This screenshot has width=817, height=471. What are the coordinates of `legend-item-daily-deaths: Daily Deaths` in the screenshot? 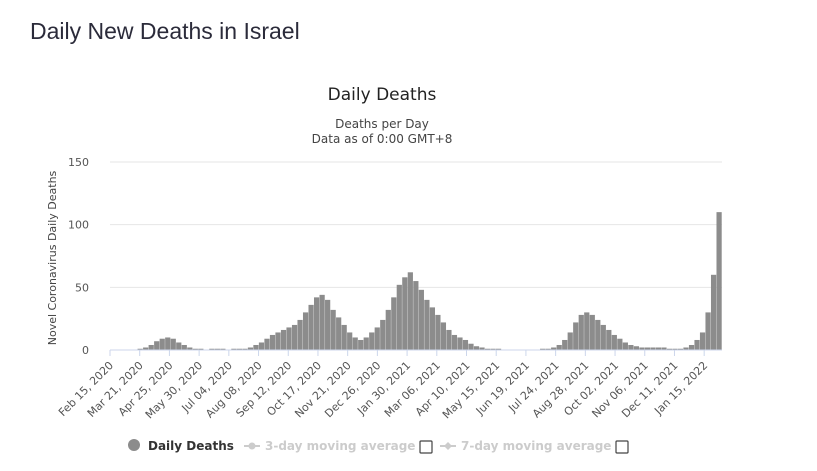 It's located at (181, 446).